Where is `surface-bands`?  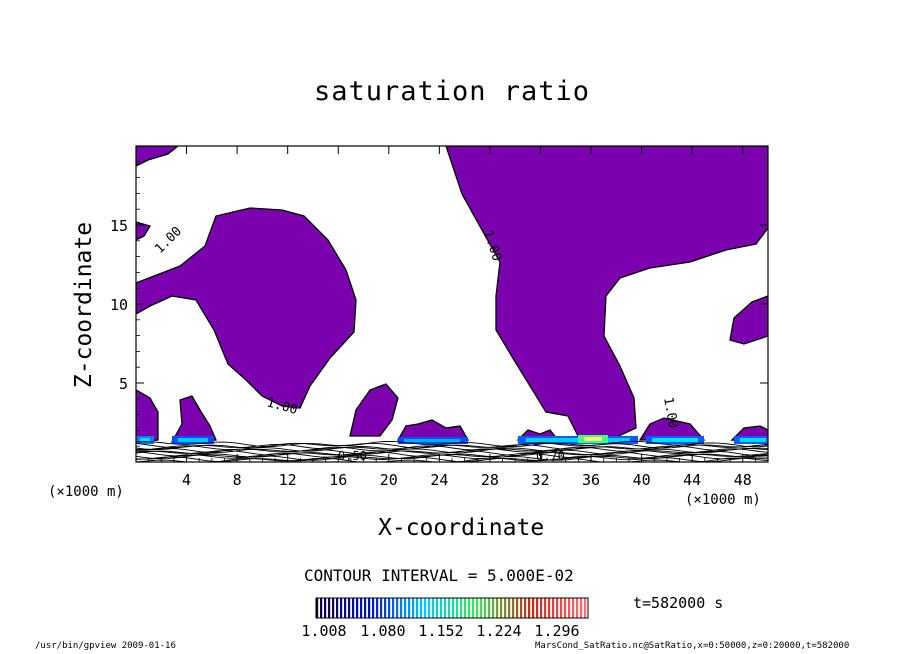
surface-bands is located at coordinates (452, 439).